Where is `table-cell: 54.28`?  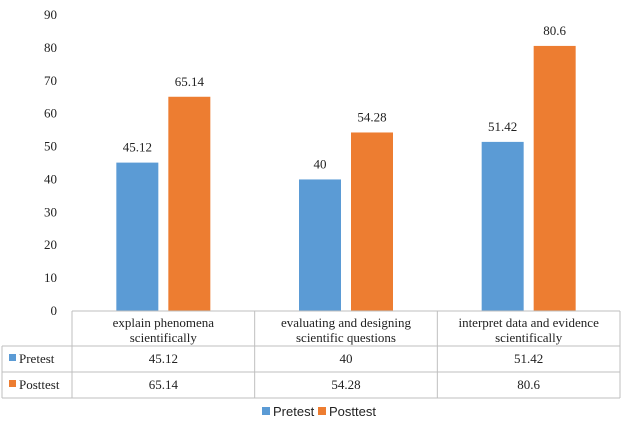 table-cell: 54.28 is located at coordinates (345, 384).